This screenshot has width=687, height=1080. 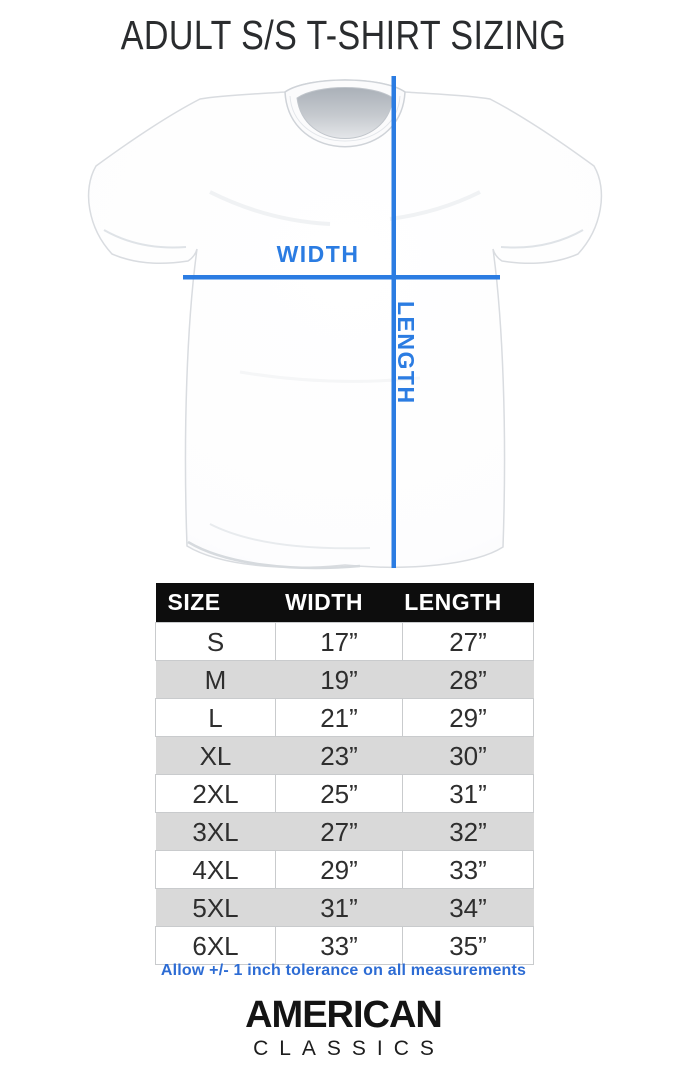 I want to click on cell-size: L, so click(x=215, y=717).